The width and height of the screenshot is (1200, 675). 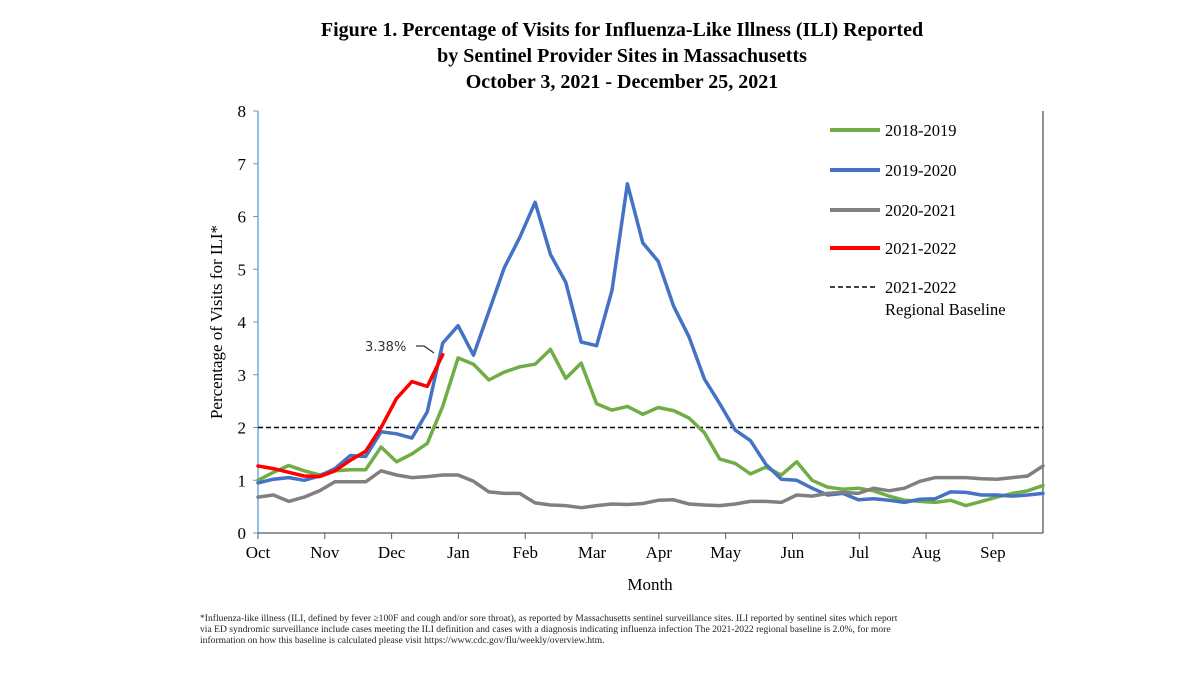 What do you see at coordinates (926, 552) in the screenshot?
I see `x-tick-label: Aug` at bounding box center [926, 552].